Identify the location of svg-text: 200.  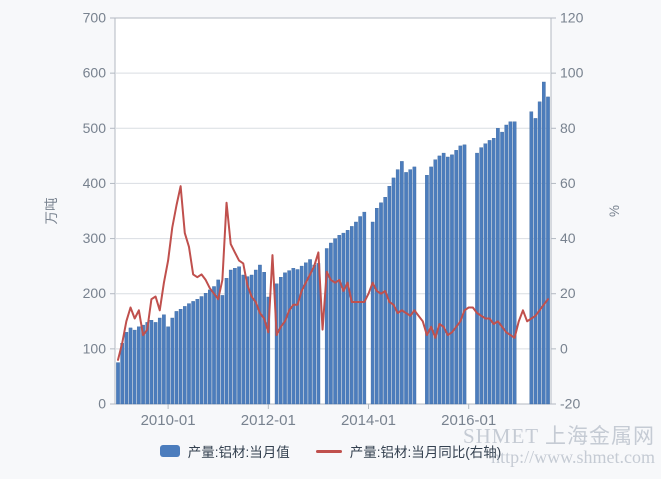
(95, 293).